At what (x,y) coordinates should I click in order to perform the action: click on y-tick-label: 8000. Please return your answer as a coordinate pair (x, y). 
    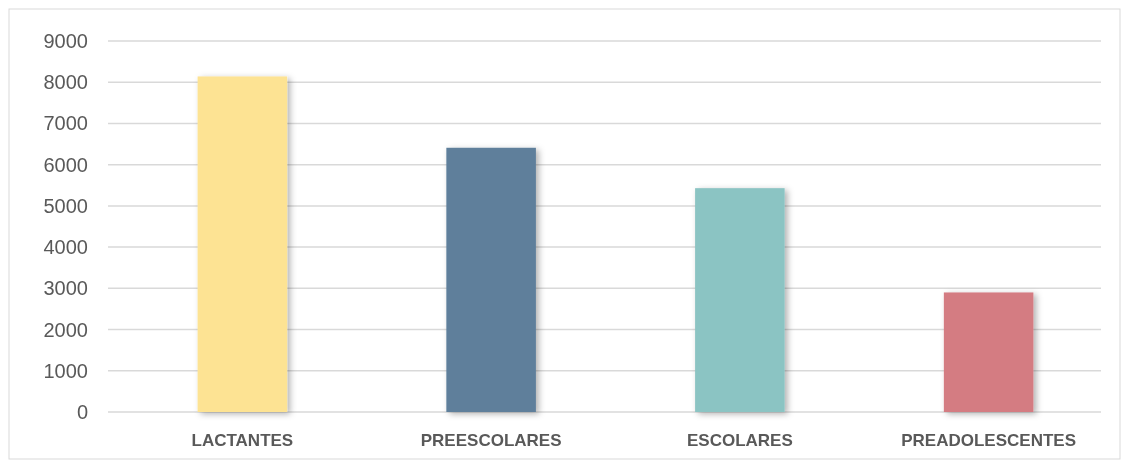
    Looking at the image, I should click on (65, 82).